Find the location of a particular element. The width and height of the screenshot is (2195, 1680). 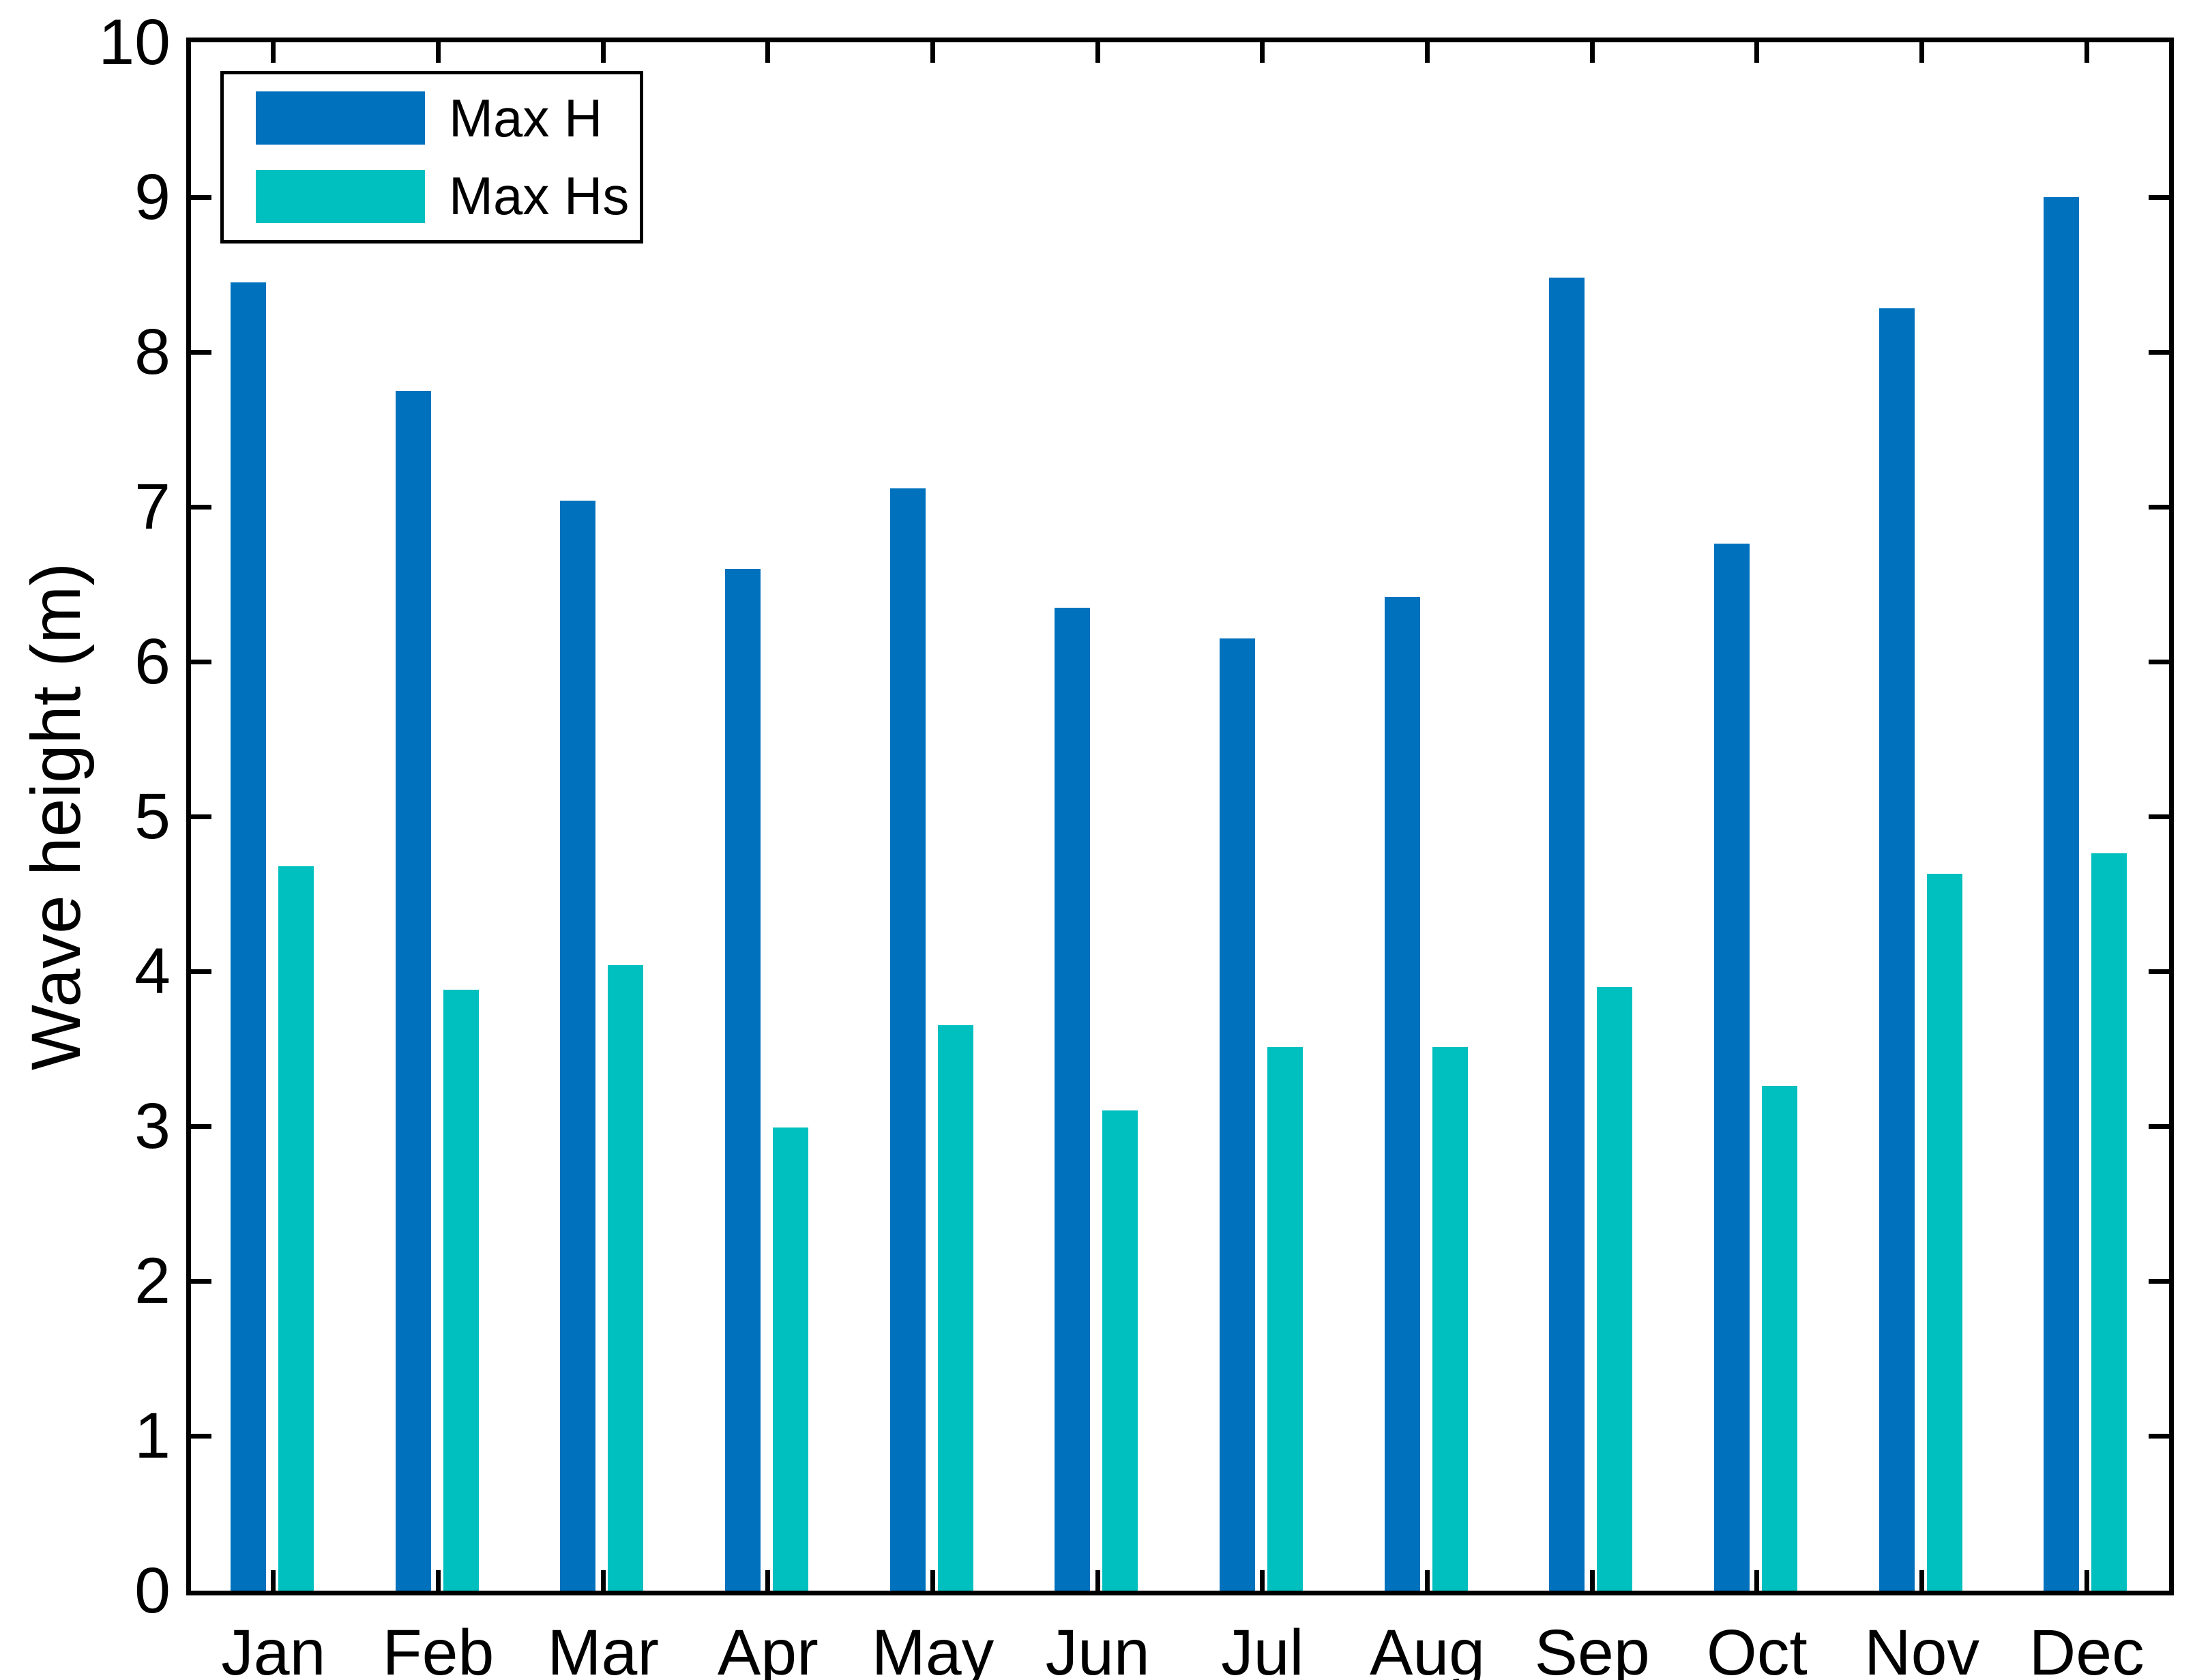

x-tick-label-may: May is located at coordinates (933, 1648).